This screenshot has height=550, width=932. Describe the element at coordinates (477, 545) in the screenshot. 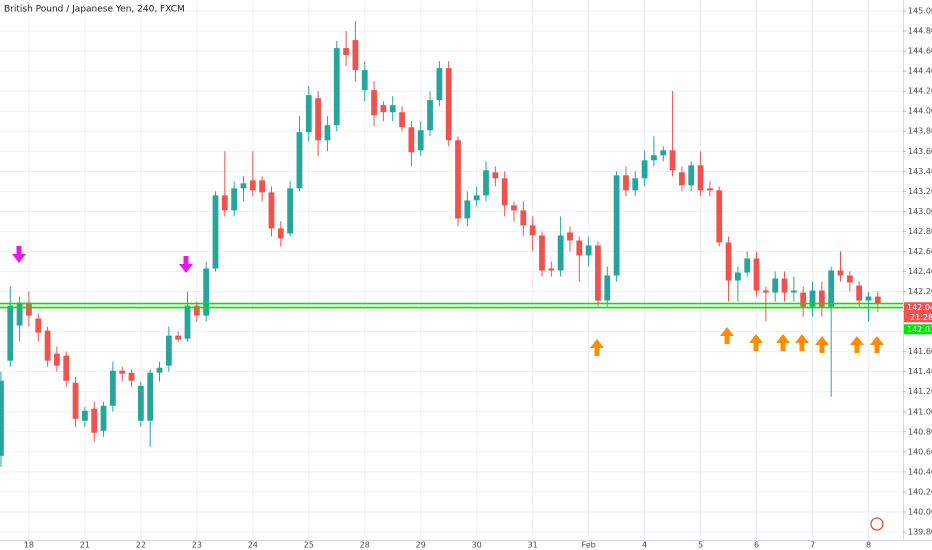

I see `x-tick-label: 30` at that location.